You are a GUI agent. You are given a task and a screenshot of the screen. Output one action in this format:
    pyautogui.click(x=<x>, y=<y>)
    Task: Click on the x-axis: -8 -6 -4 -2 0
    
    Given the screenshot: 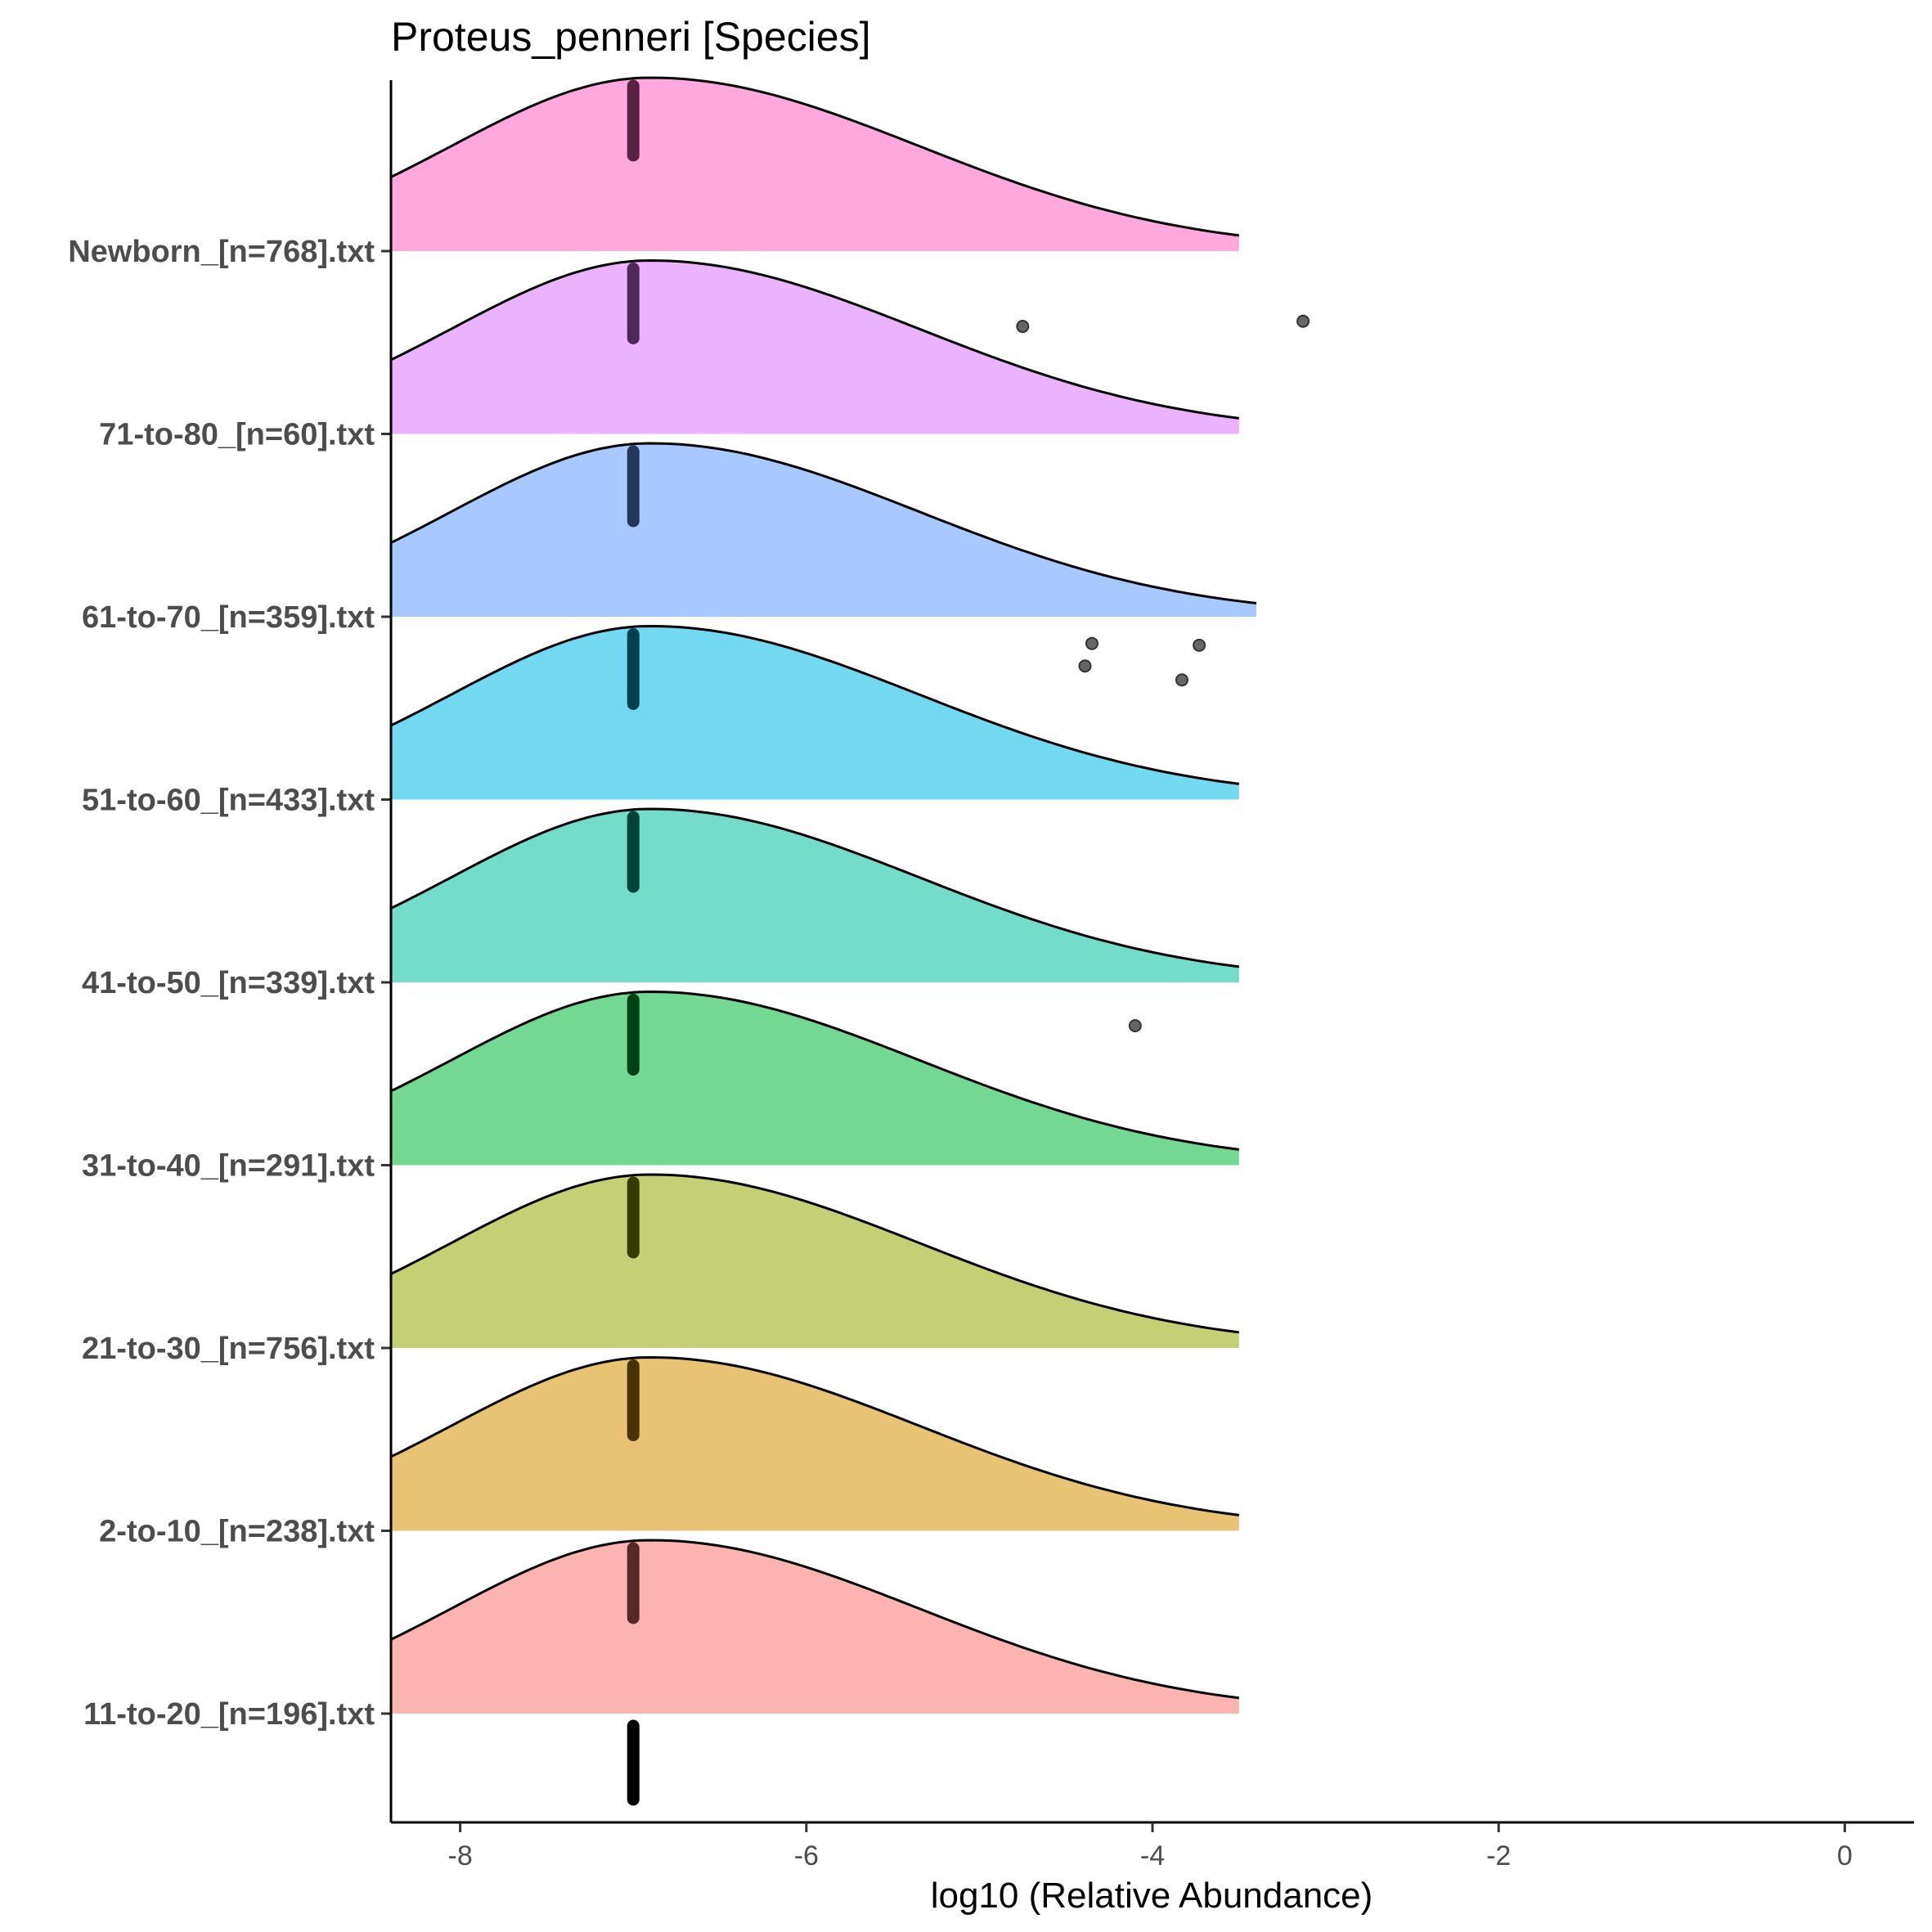 What is the action you would take?
    pyautogui.click(x=1153, y=1846)
    